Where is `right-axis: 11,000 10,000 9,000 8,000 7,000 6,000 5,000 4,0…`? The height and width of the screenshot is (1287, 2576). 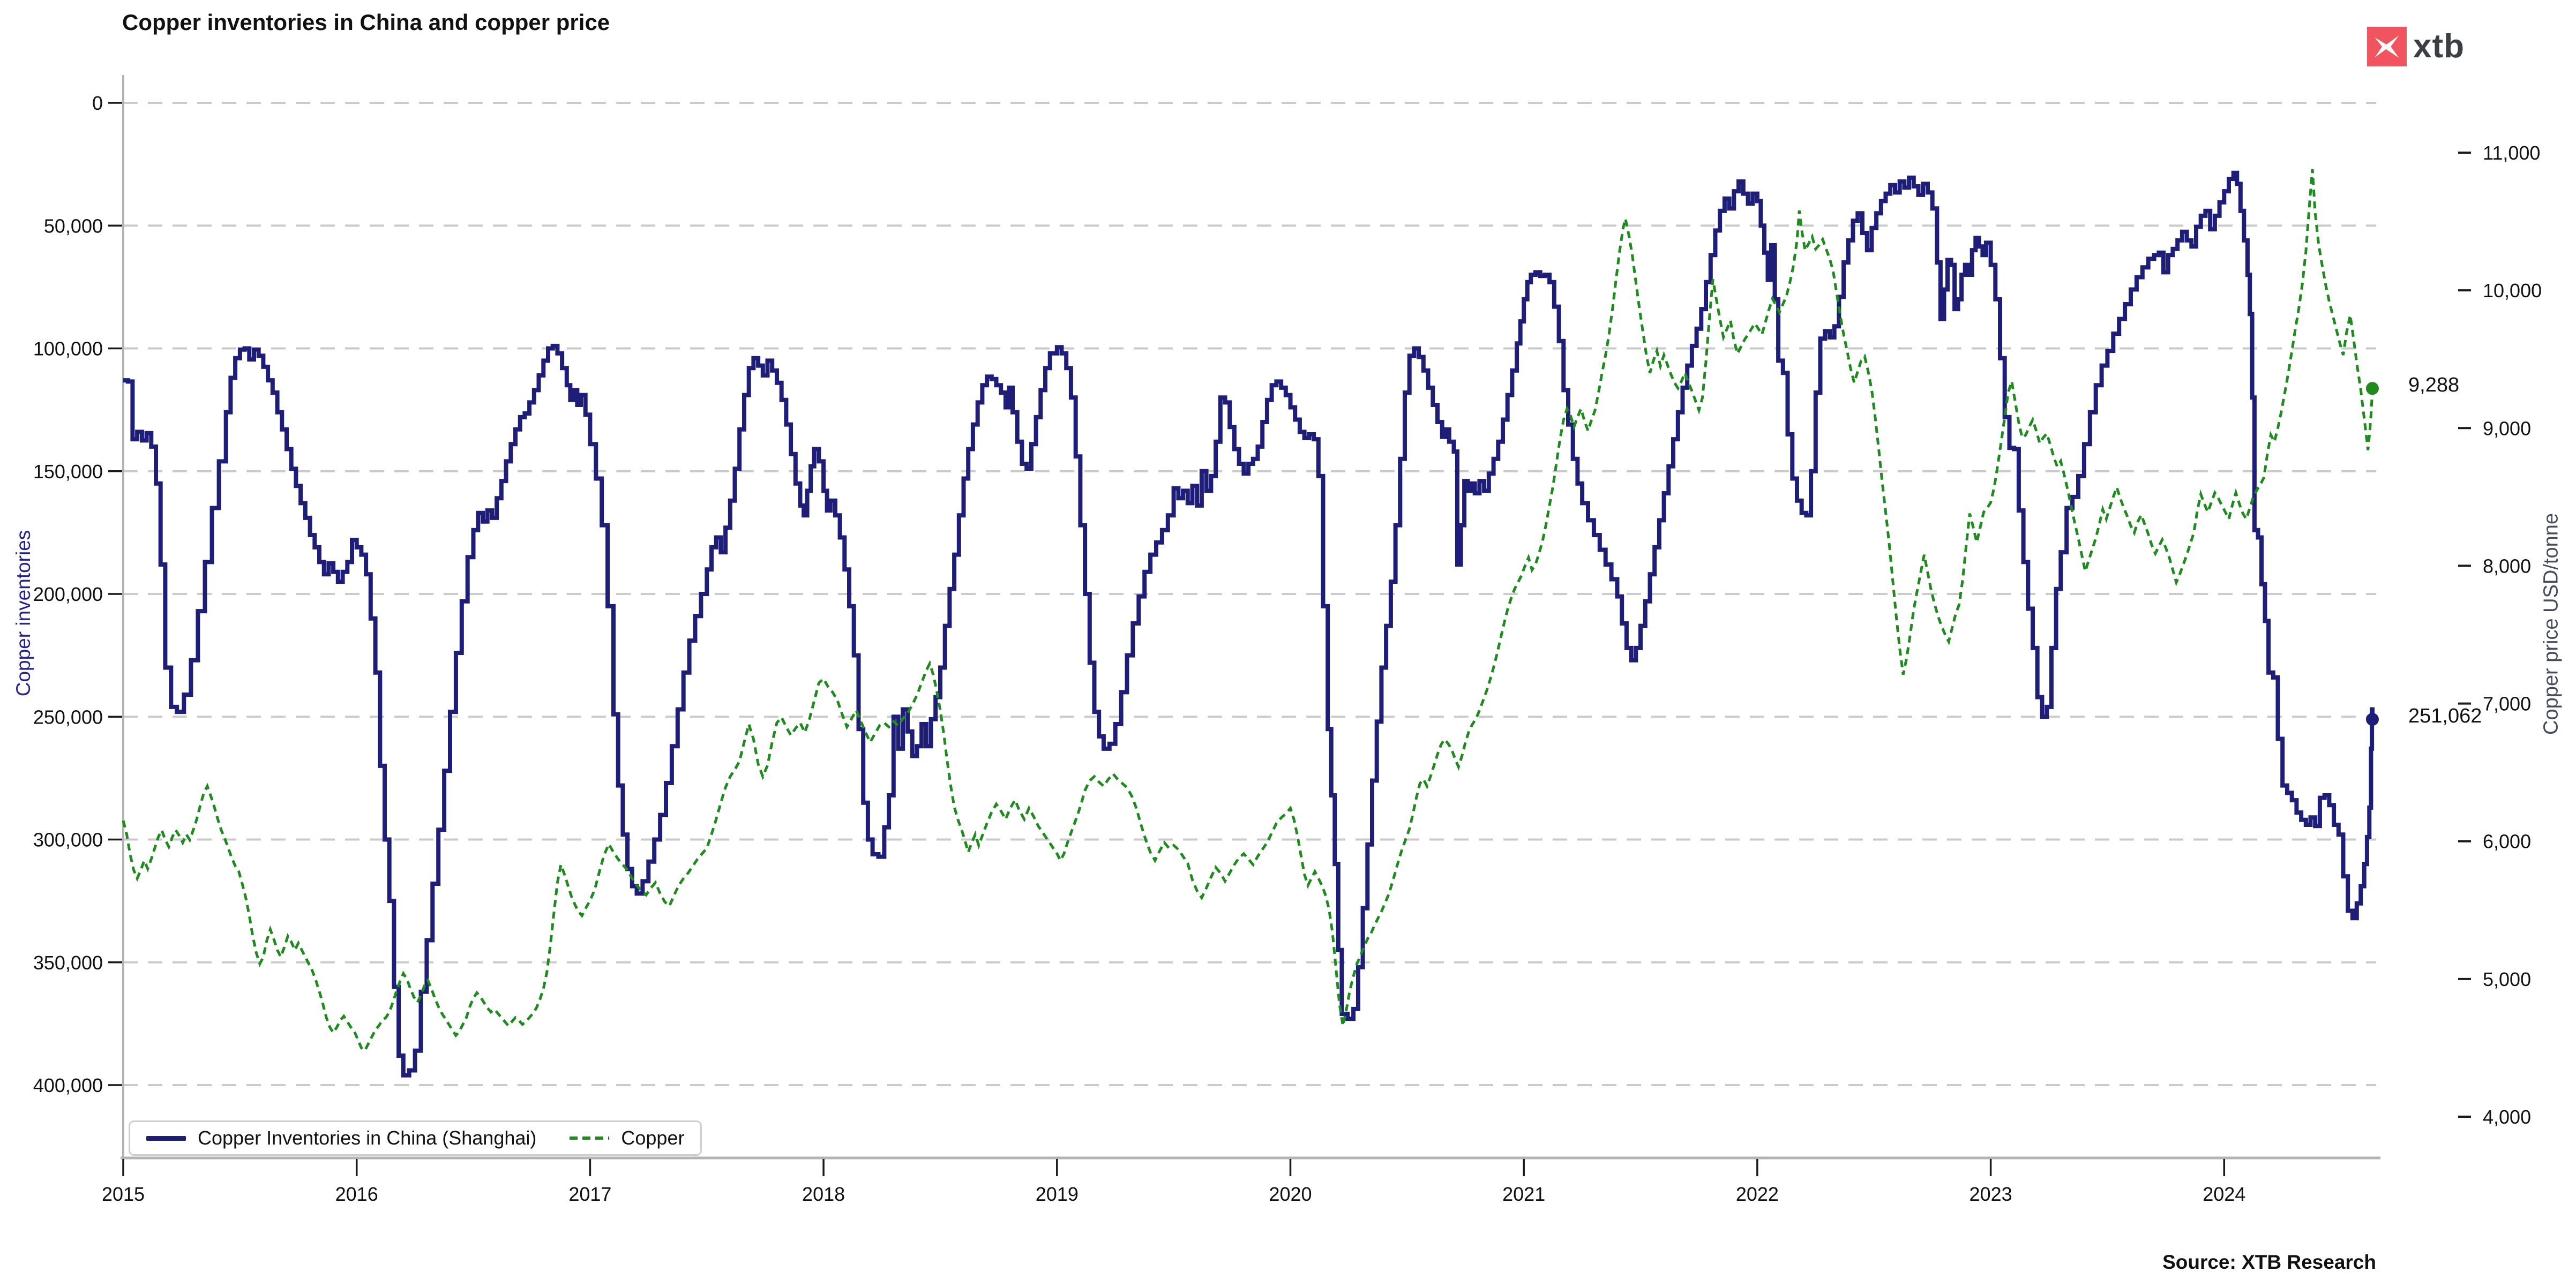
right-axis: 11,000 10,000 9,000 8,000 7,000 6,000 5,000 4,0… is located at coordinates (2500, 635).